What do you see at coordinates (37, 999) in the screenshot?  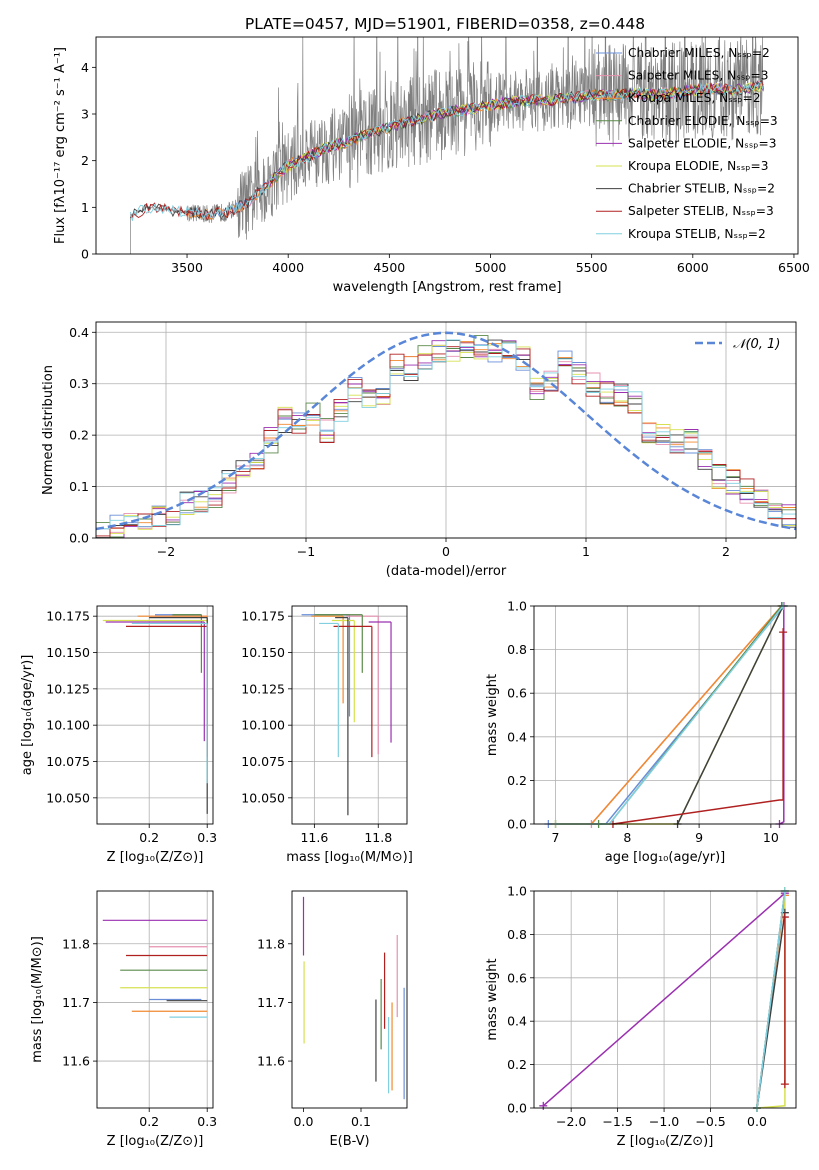 I see `mass-vs-Z-ylabel: mass [log₁₀(M/M⊙)]` at bounding box center [37, 999].